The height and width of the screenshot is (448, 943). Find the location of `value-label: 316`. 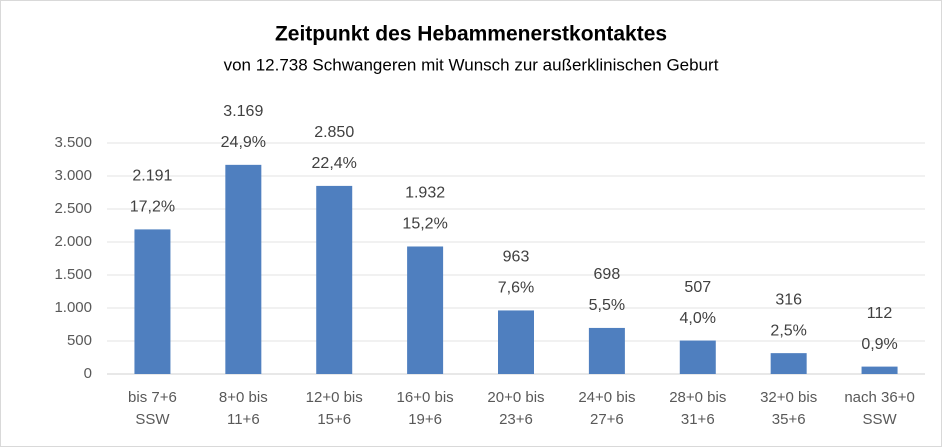

value-label: 316 is located at coordinates (788, 299).